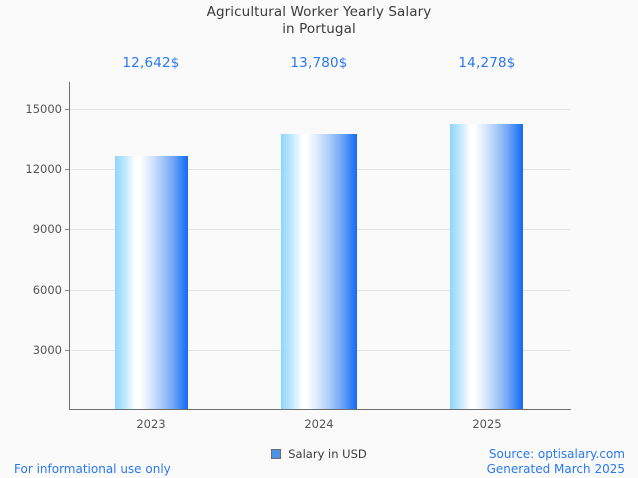 Image resolution: width=638 pixels, height=478 pixels. Describe the element at coordinates (47, 290) in the screenshot. I see `y-axis-tick-label-6000: 6000` at that location.